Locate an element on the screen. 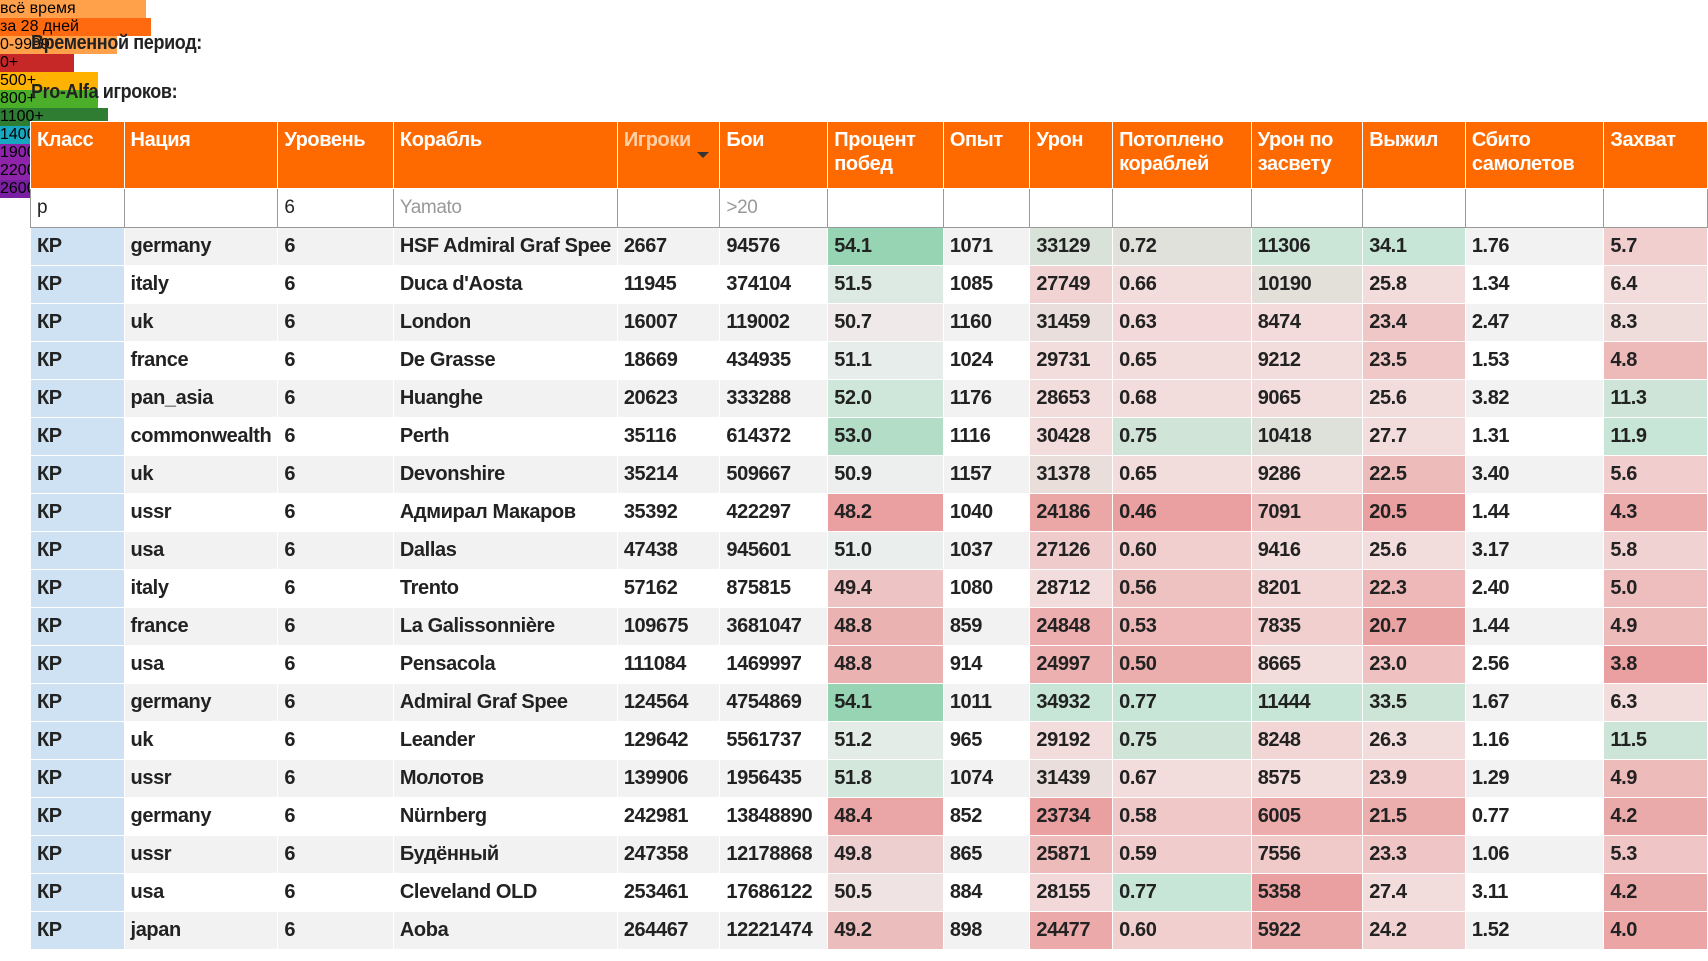 The width and height of the screenshot is (1708, 961). table-cell: Leander is located at coordinates (505, 740).